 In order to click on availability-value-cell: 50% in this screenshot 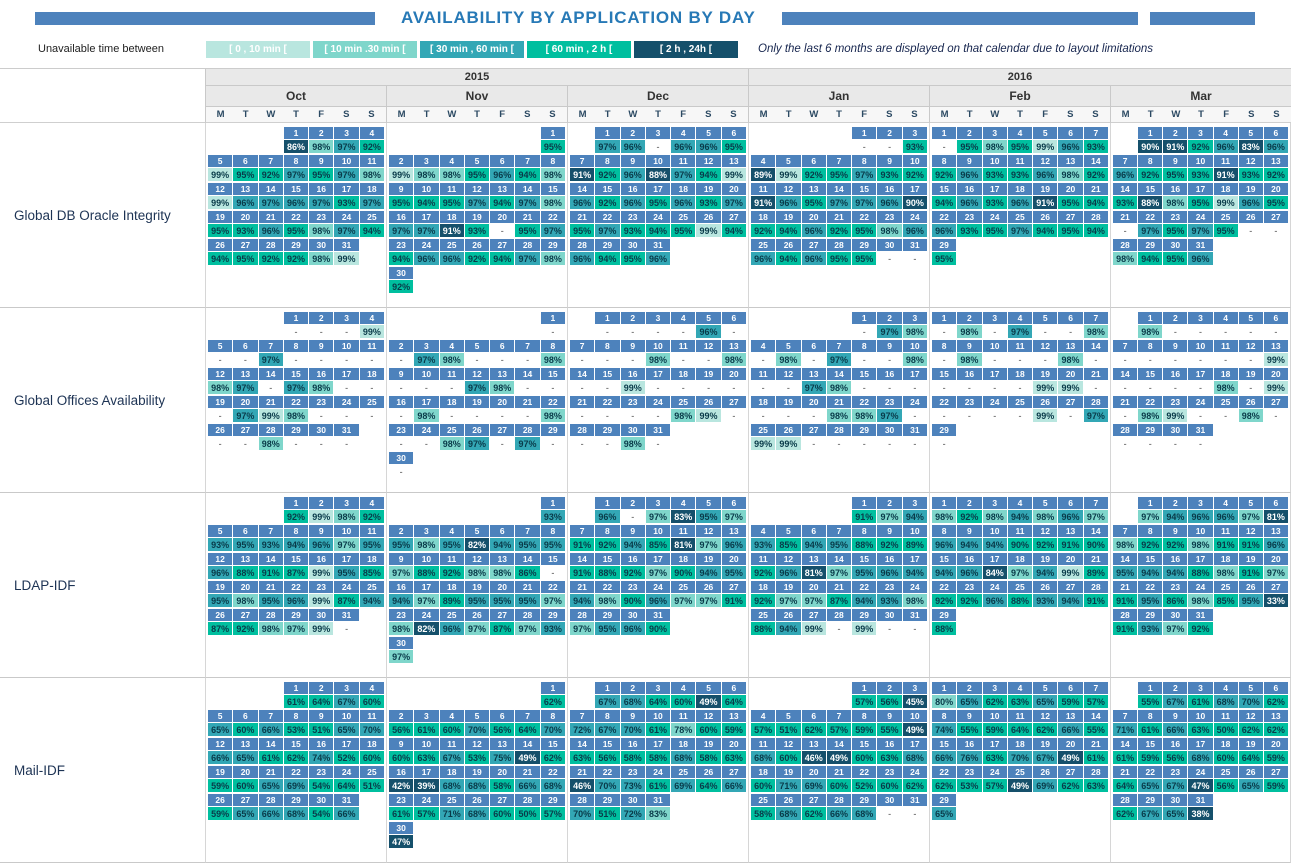, I will do `click(527, 813)`.